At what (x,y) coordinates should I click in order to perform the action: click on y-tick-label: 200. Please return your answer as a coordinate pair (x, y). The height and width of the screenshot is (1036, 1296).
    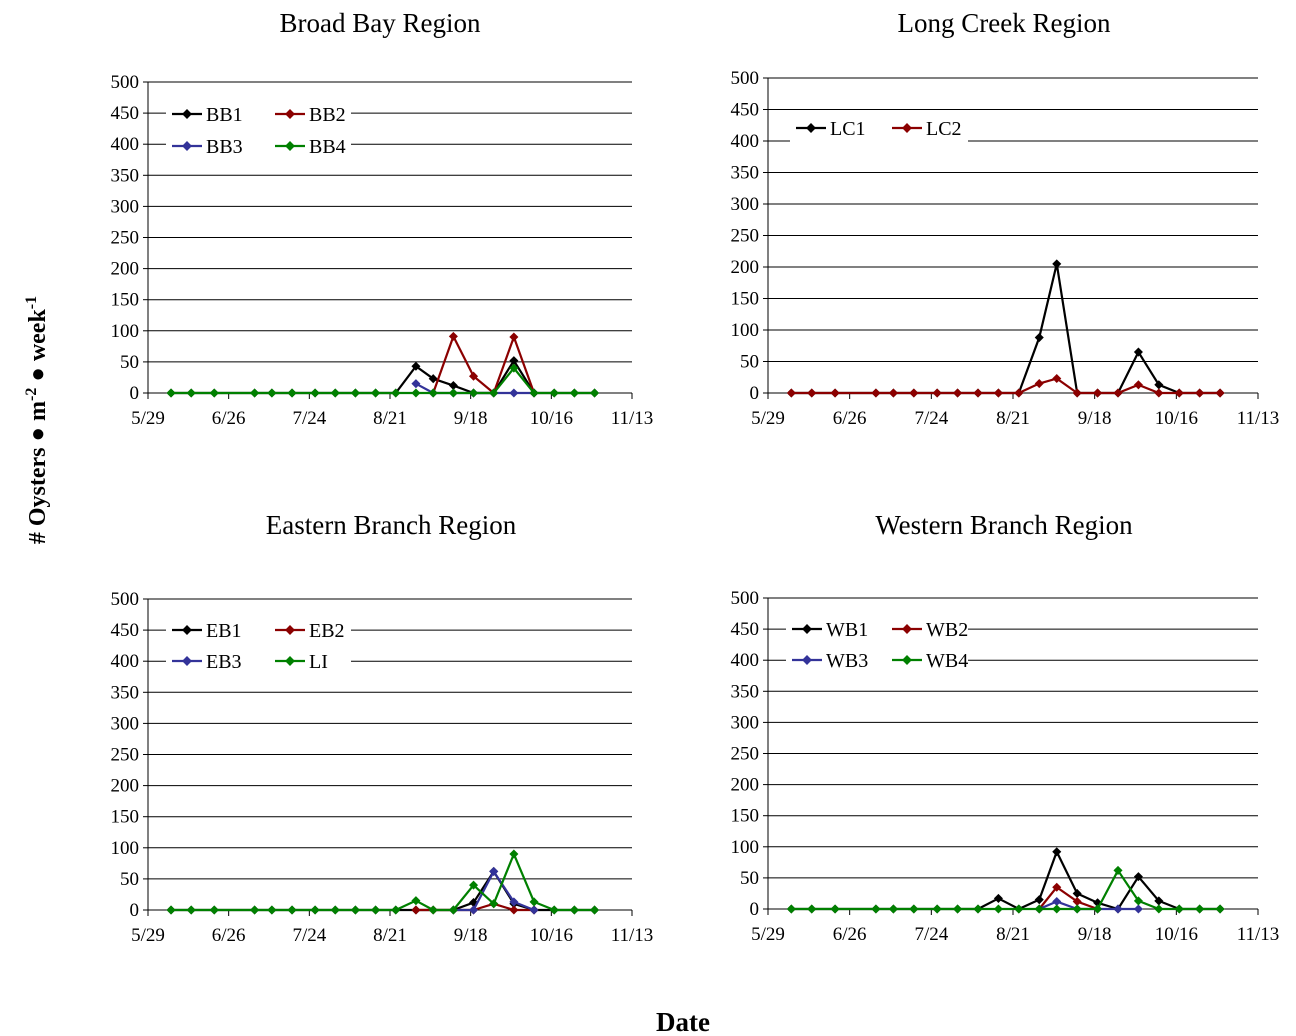
    Looking at the image, I should click on (125, 786).